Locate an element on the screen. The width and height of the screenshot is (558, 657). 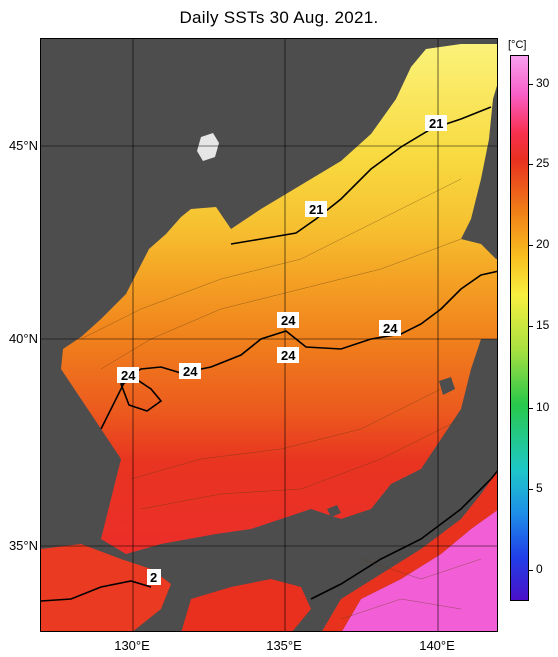
hokkaido-land is located at coordinates (479, 172).